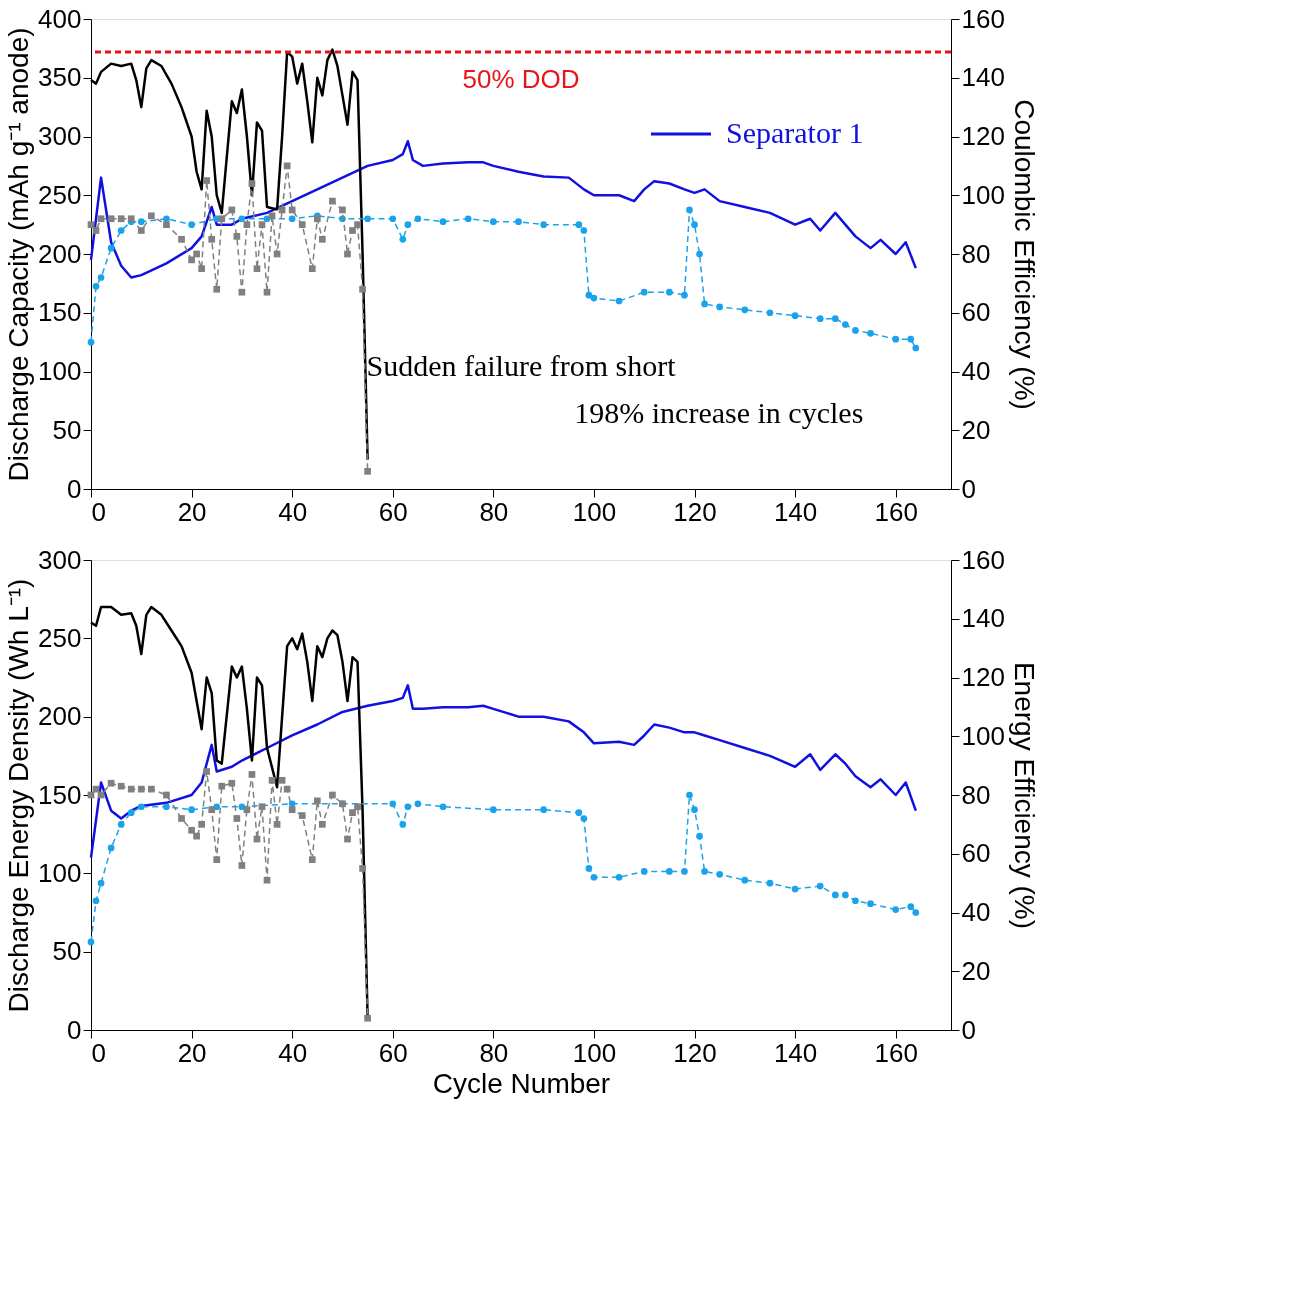 The image size is (1308, 1314). I want to click on annotation: Sudden failure from short, so click(521, 365).